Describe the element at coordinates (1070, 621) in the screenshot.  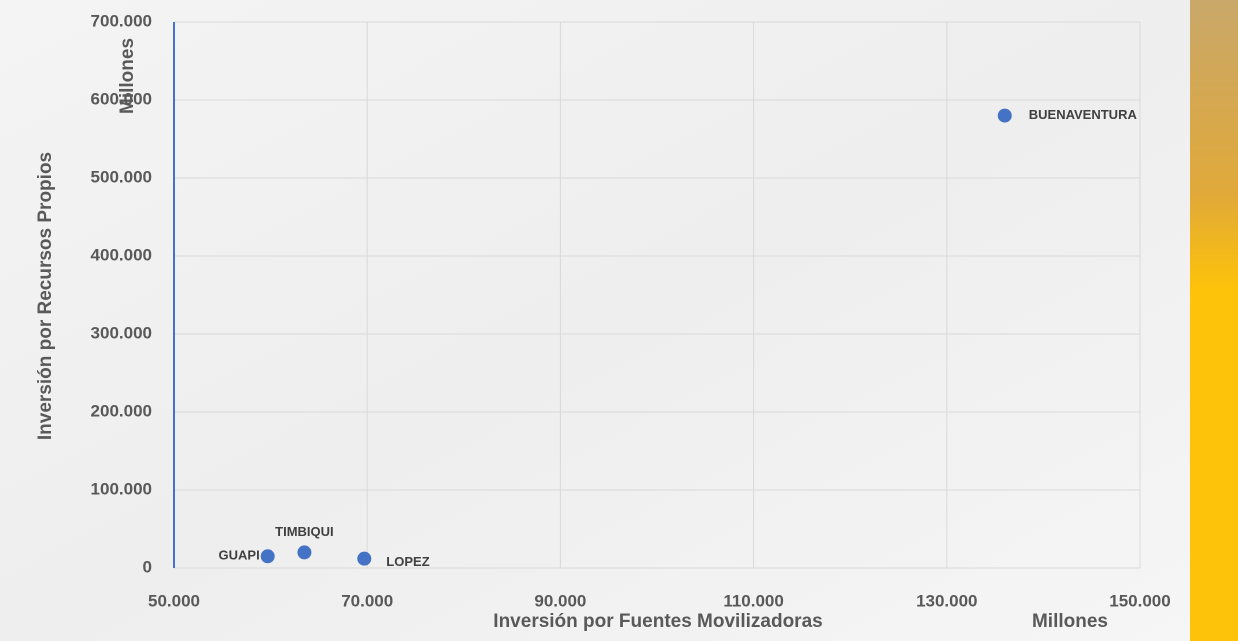
I see `x-axis-unit: Millones` at that location.